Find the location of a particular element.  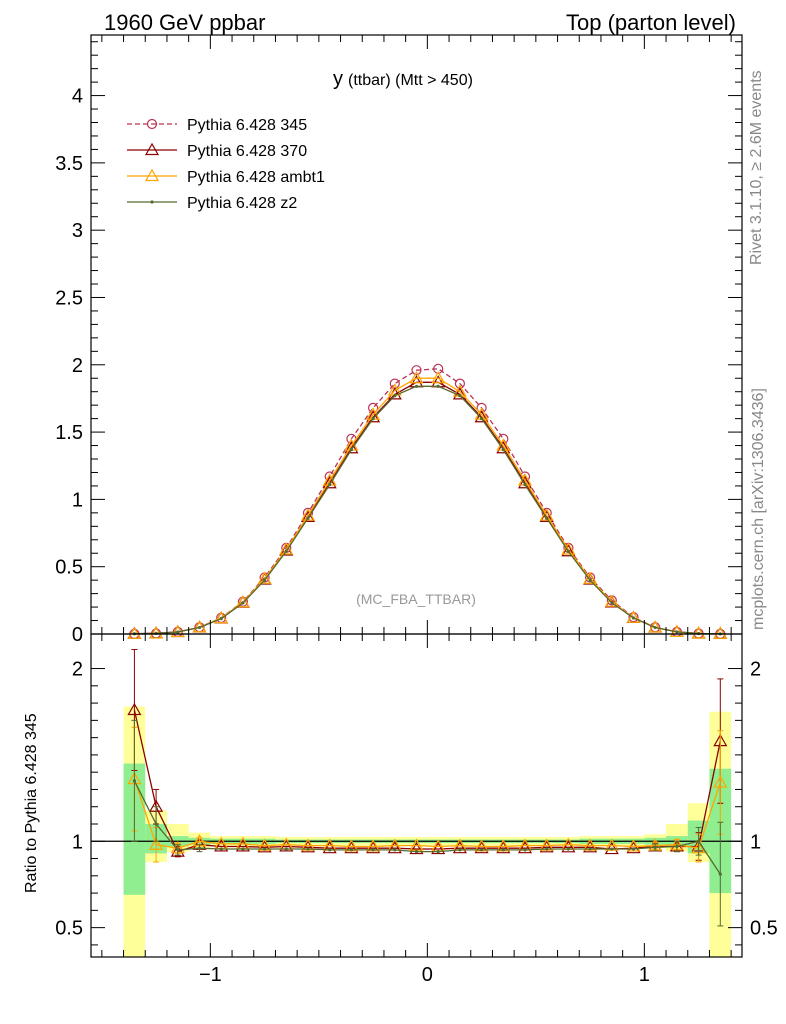

ratio-y-tick-label-left: 0.5 is located at coordinates (69, 929).